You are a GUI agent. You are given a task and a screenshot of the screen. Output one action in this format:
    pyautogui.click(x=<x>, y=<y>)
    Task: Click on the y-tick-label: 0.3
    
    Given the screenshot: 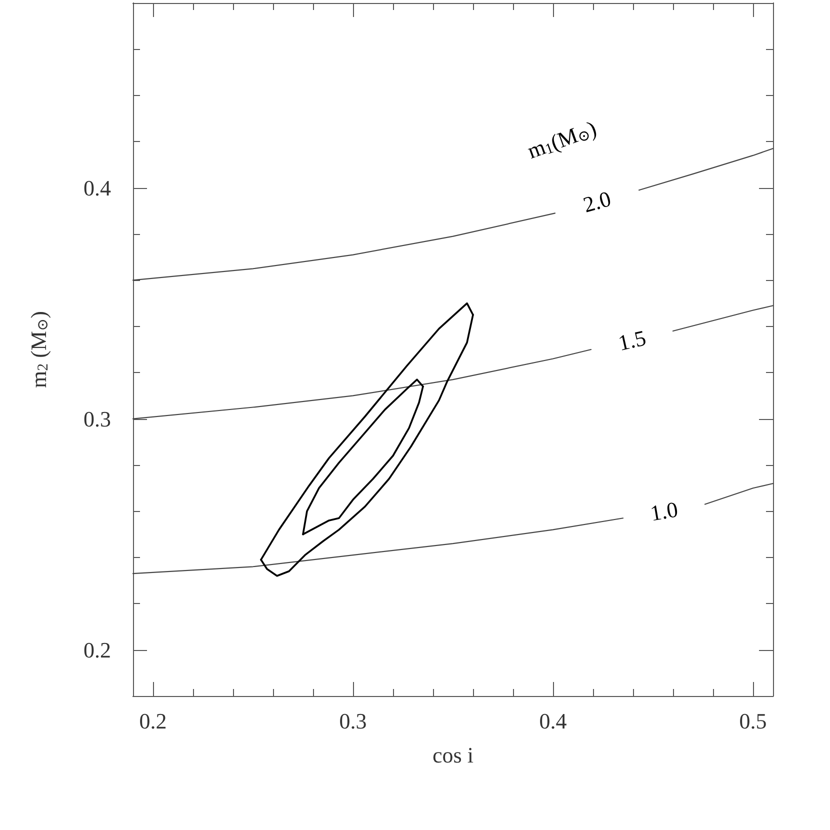 What is the action you would take?
    pyautogui.click(x=97, y=419)
    